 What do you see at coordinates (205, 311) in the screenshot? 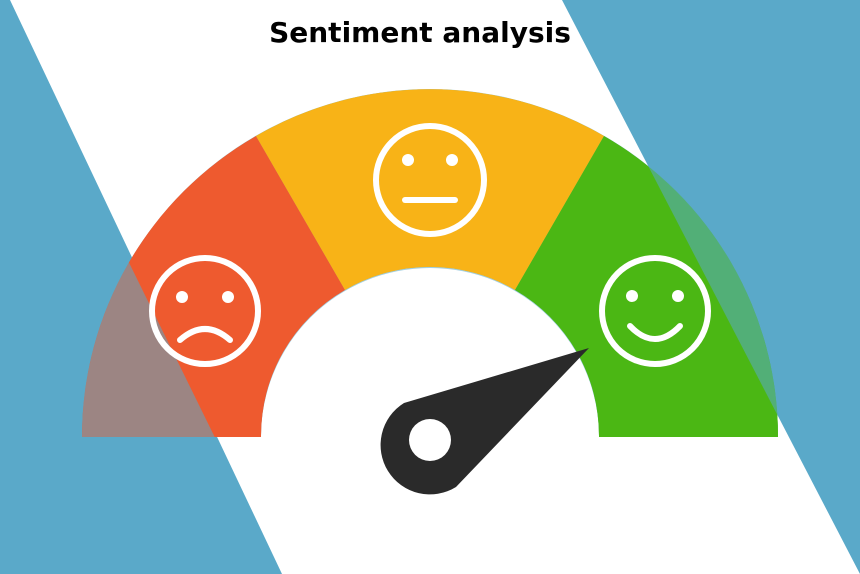
I see `sad-face-icon` at bounding box center [205, 311].